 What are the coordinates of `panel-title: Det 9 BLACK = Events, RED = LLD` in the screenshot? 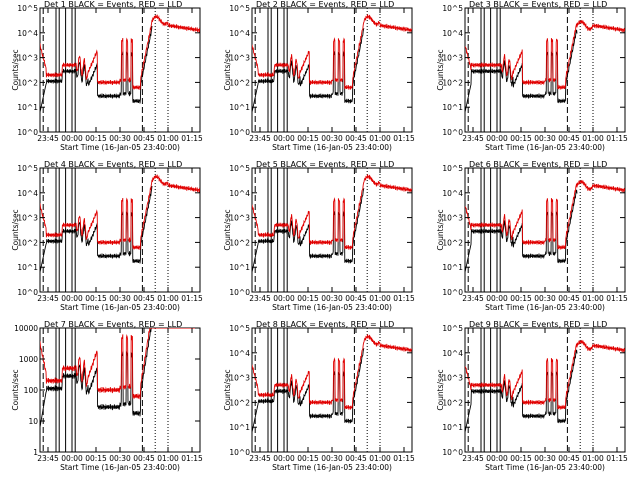 It's located at (538, 324).